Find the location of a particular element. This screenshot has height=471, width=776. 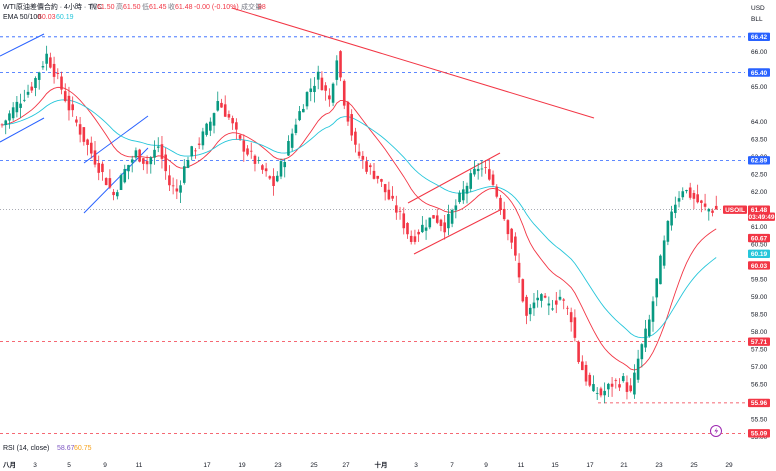

currency-label: USD is located at coordinates (758, 8).